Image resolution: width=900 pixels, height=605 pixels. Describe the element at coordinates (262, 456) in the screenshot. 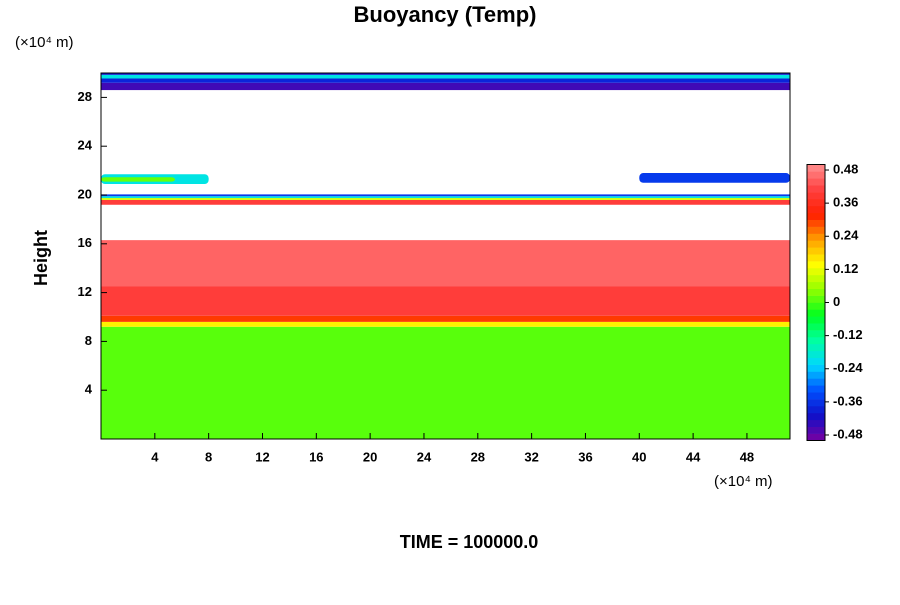

I see `x-tick-label: 12` at that location.